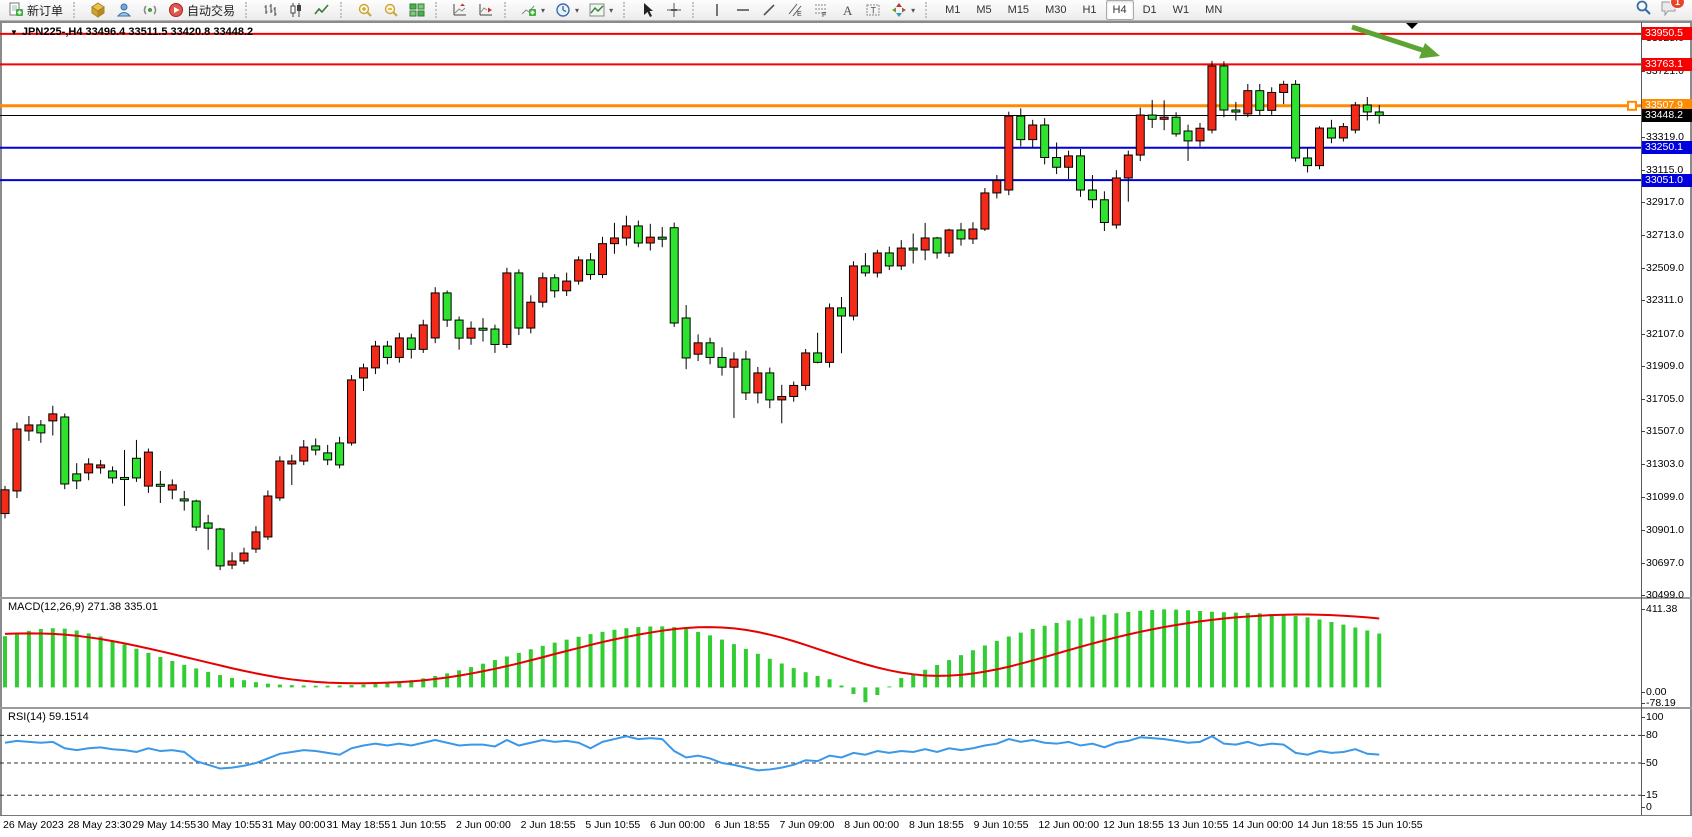 The height and width of the screenshot is (837, 1692). Describe the element at coordinates (1069, 825) in the screenshot. I see `time-tick-label: 12 Jun 00:00` at that location.